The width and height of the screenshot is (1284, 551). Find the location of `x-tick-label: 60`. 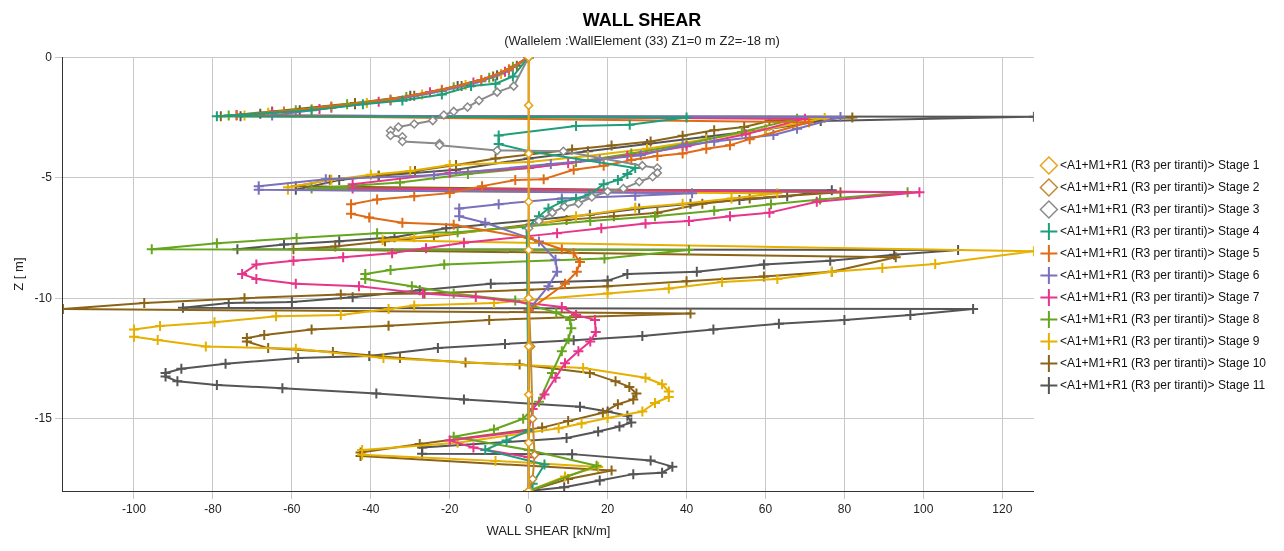

x-tick-label: 60 is located at coordinates (765, 508).